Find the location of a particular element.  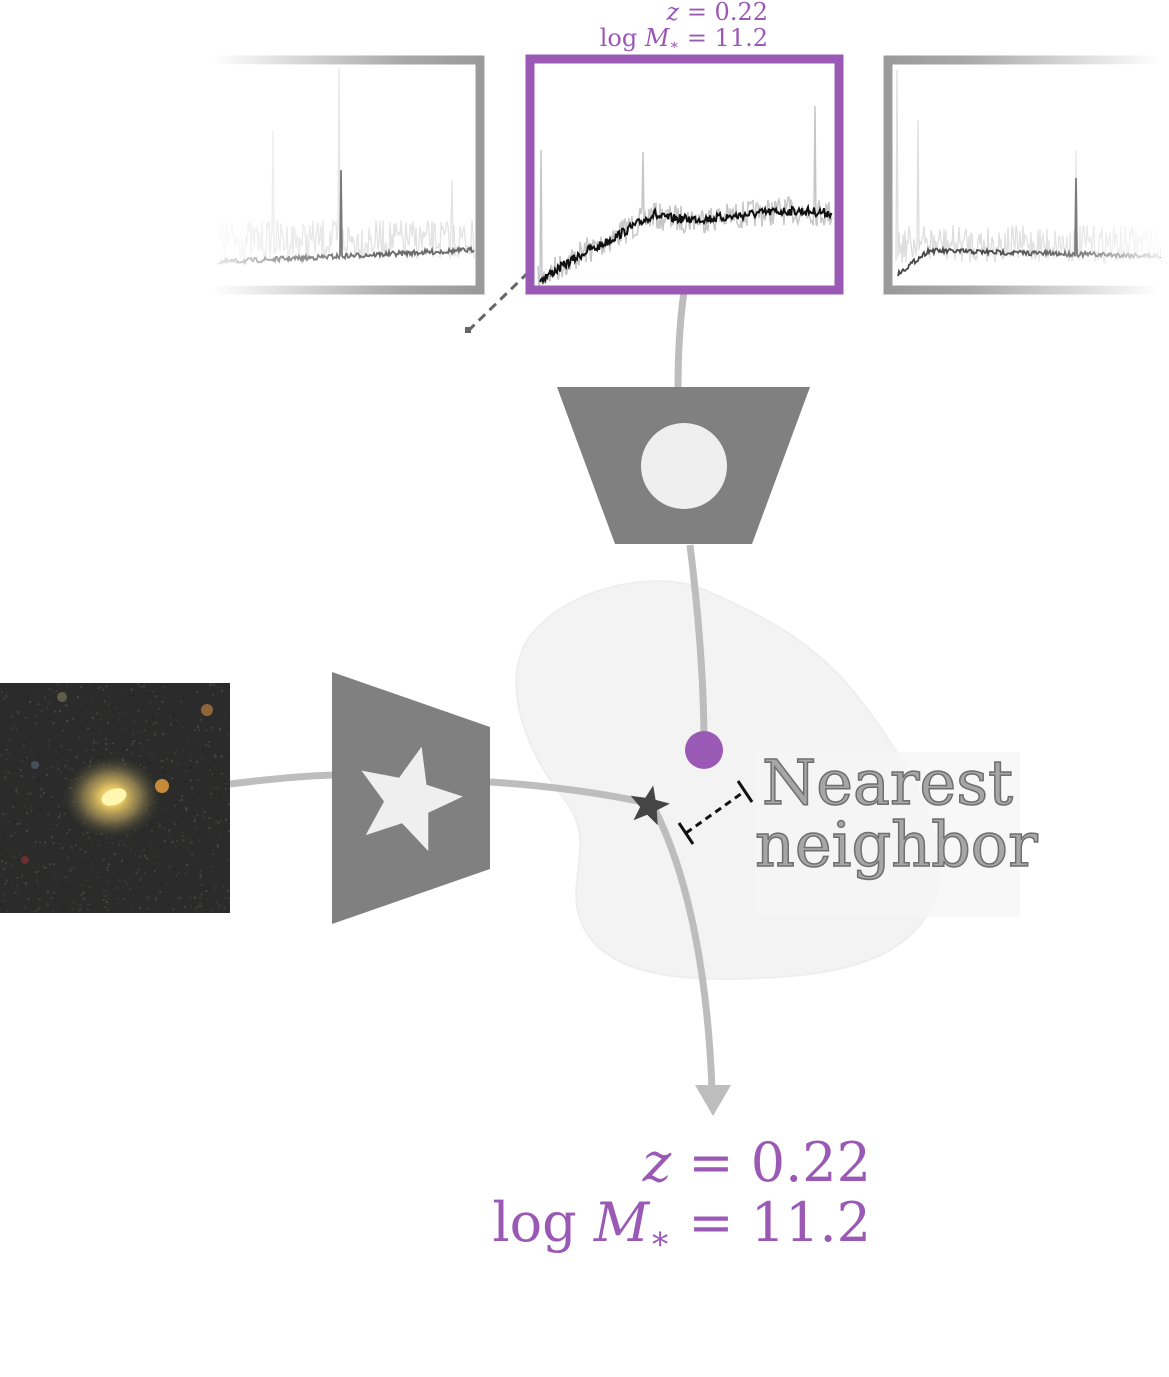

embedding-to-output-connector is located at coordinates (683, 949).